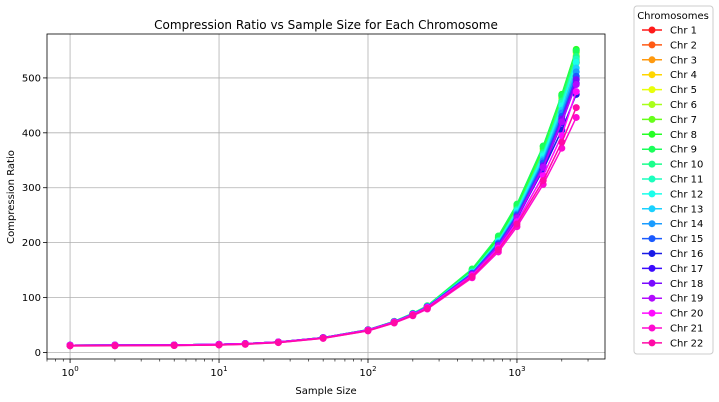  I want to click on legend-entry: Chr 16, so click(672, 254).